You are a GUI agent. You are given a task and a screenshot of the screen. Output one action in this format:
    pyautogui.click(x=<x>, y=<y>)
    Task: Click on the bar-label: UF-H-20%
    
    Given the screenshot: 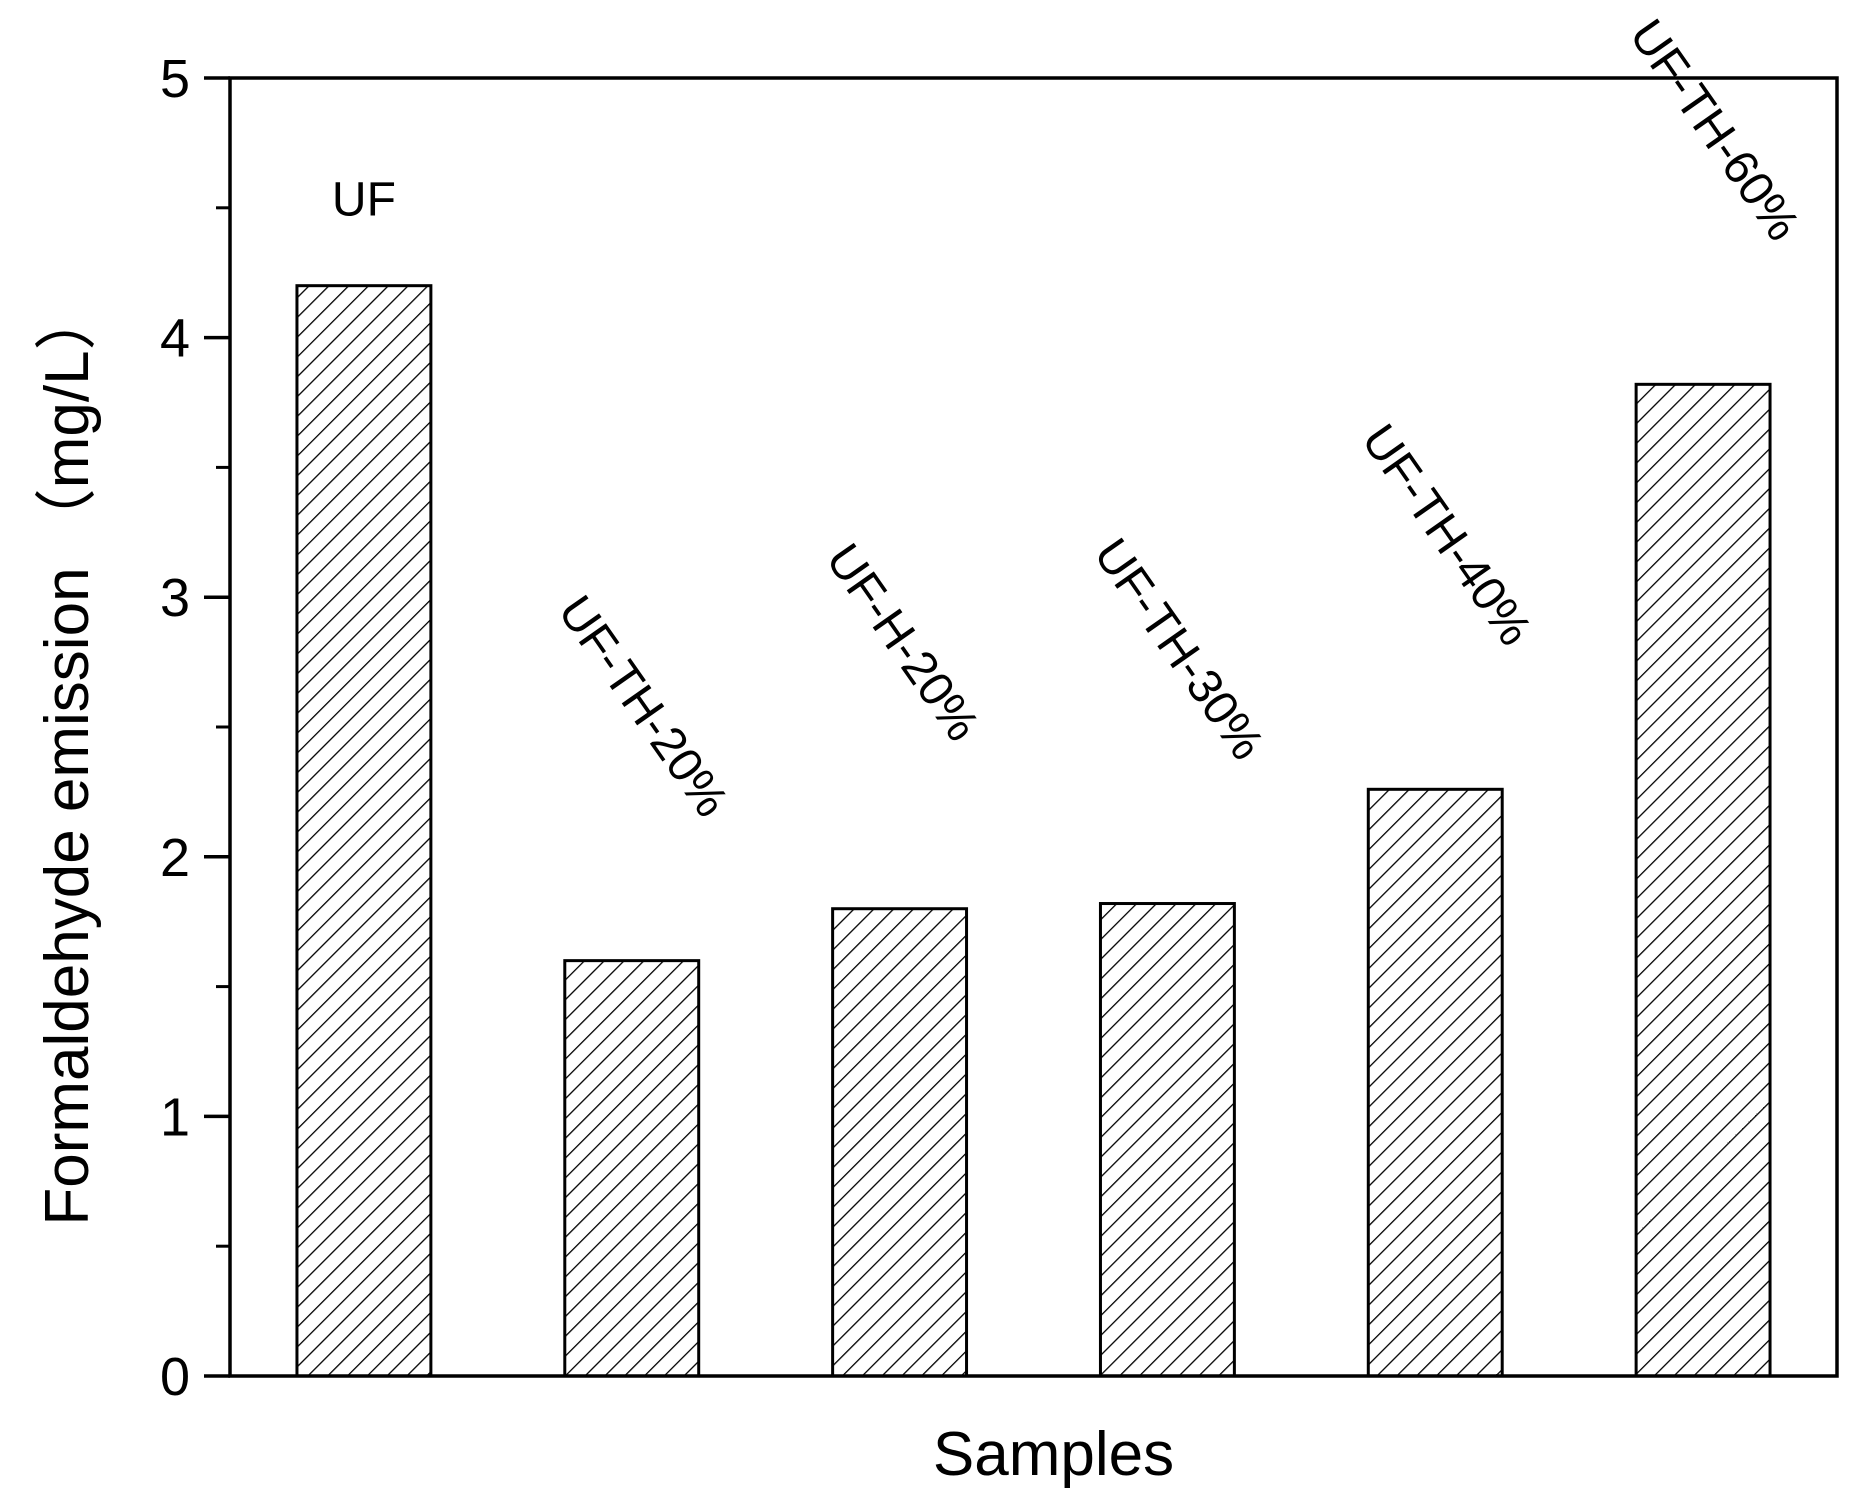 What is the action you would take?
    pyautogui.click(x=902, y=643)
    